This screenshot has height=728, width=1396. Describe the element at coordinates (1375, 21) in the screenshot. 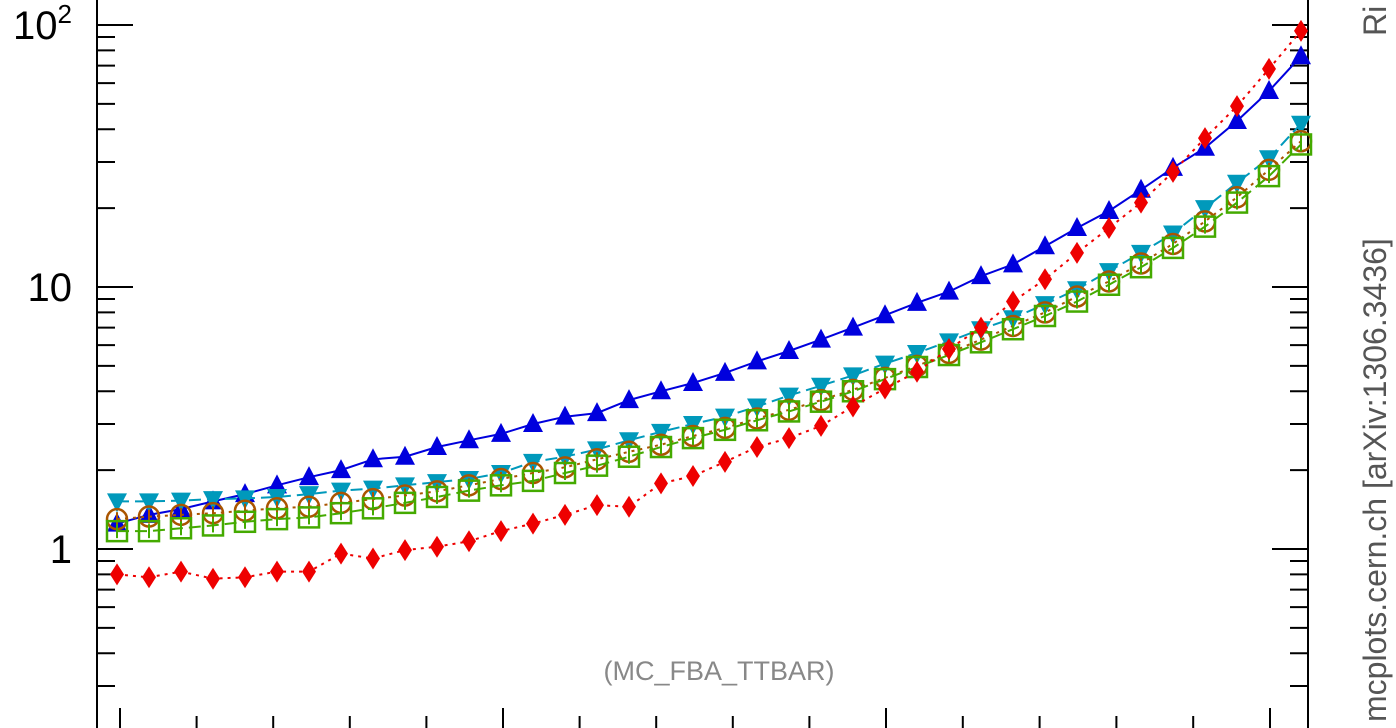

I see `side-corner-text: Ri` at that location.